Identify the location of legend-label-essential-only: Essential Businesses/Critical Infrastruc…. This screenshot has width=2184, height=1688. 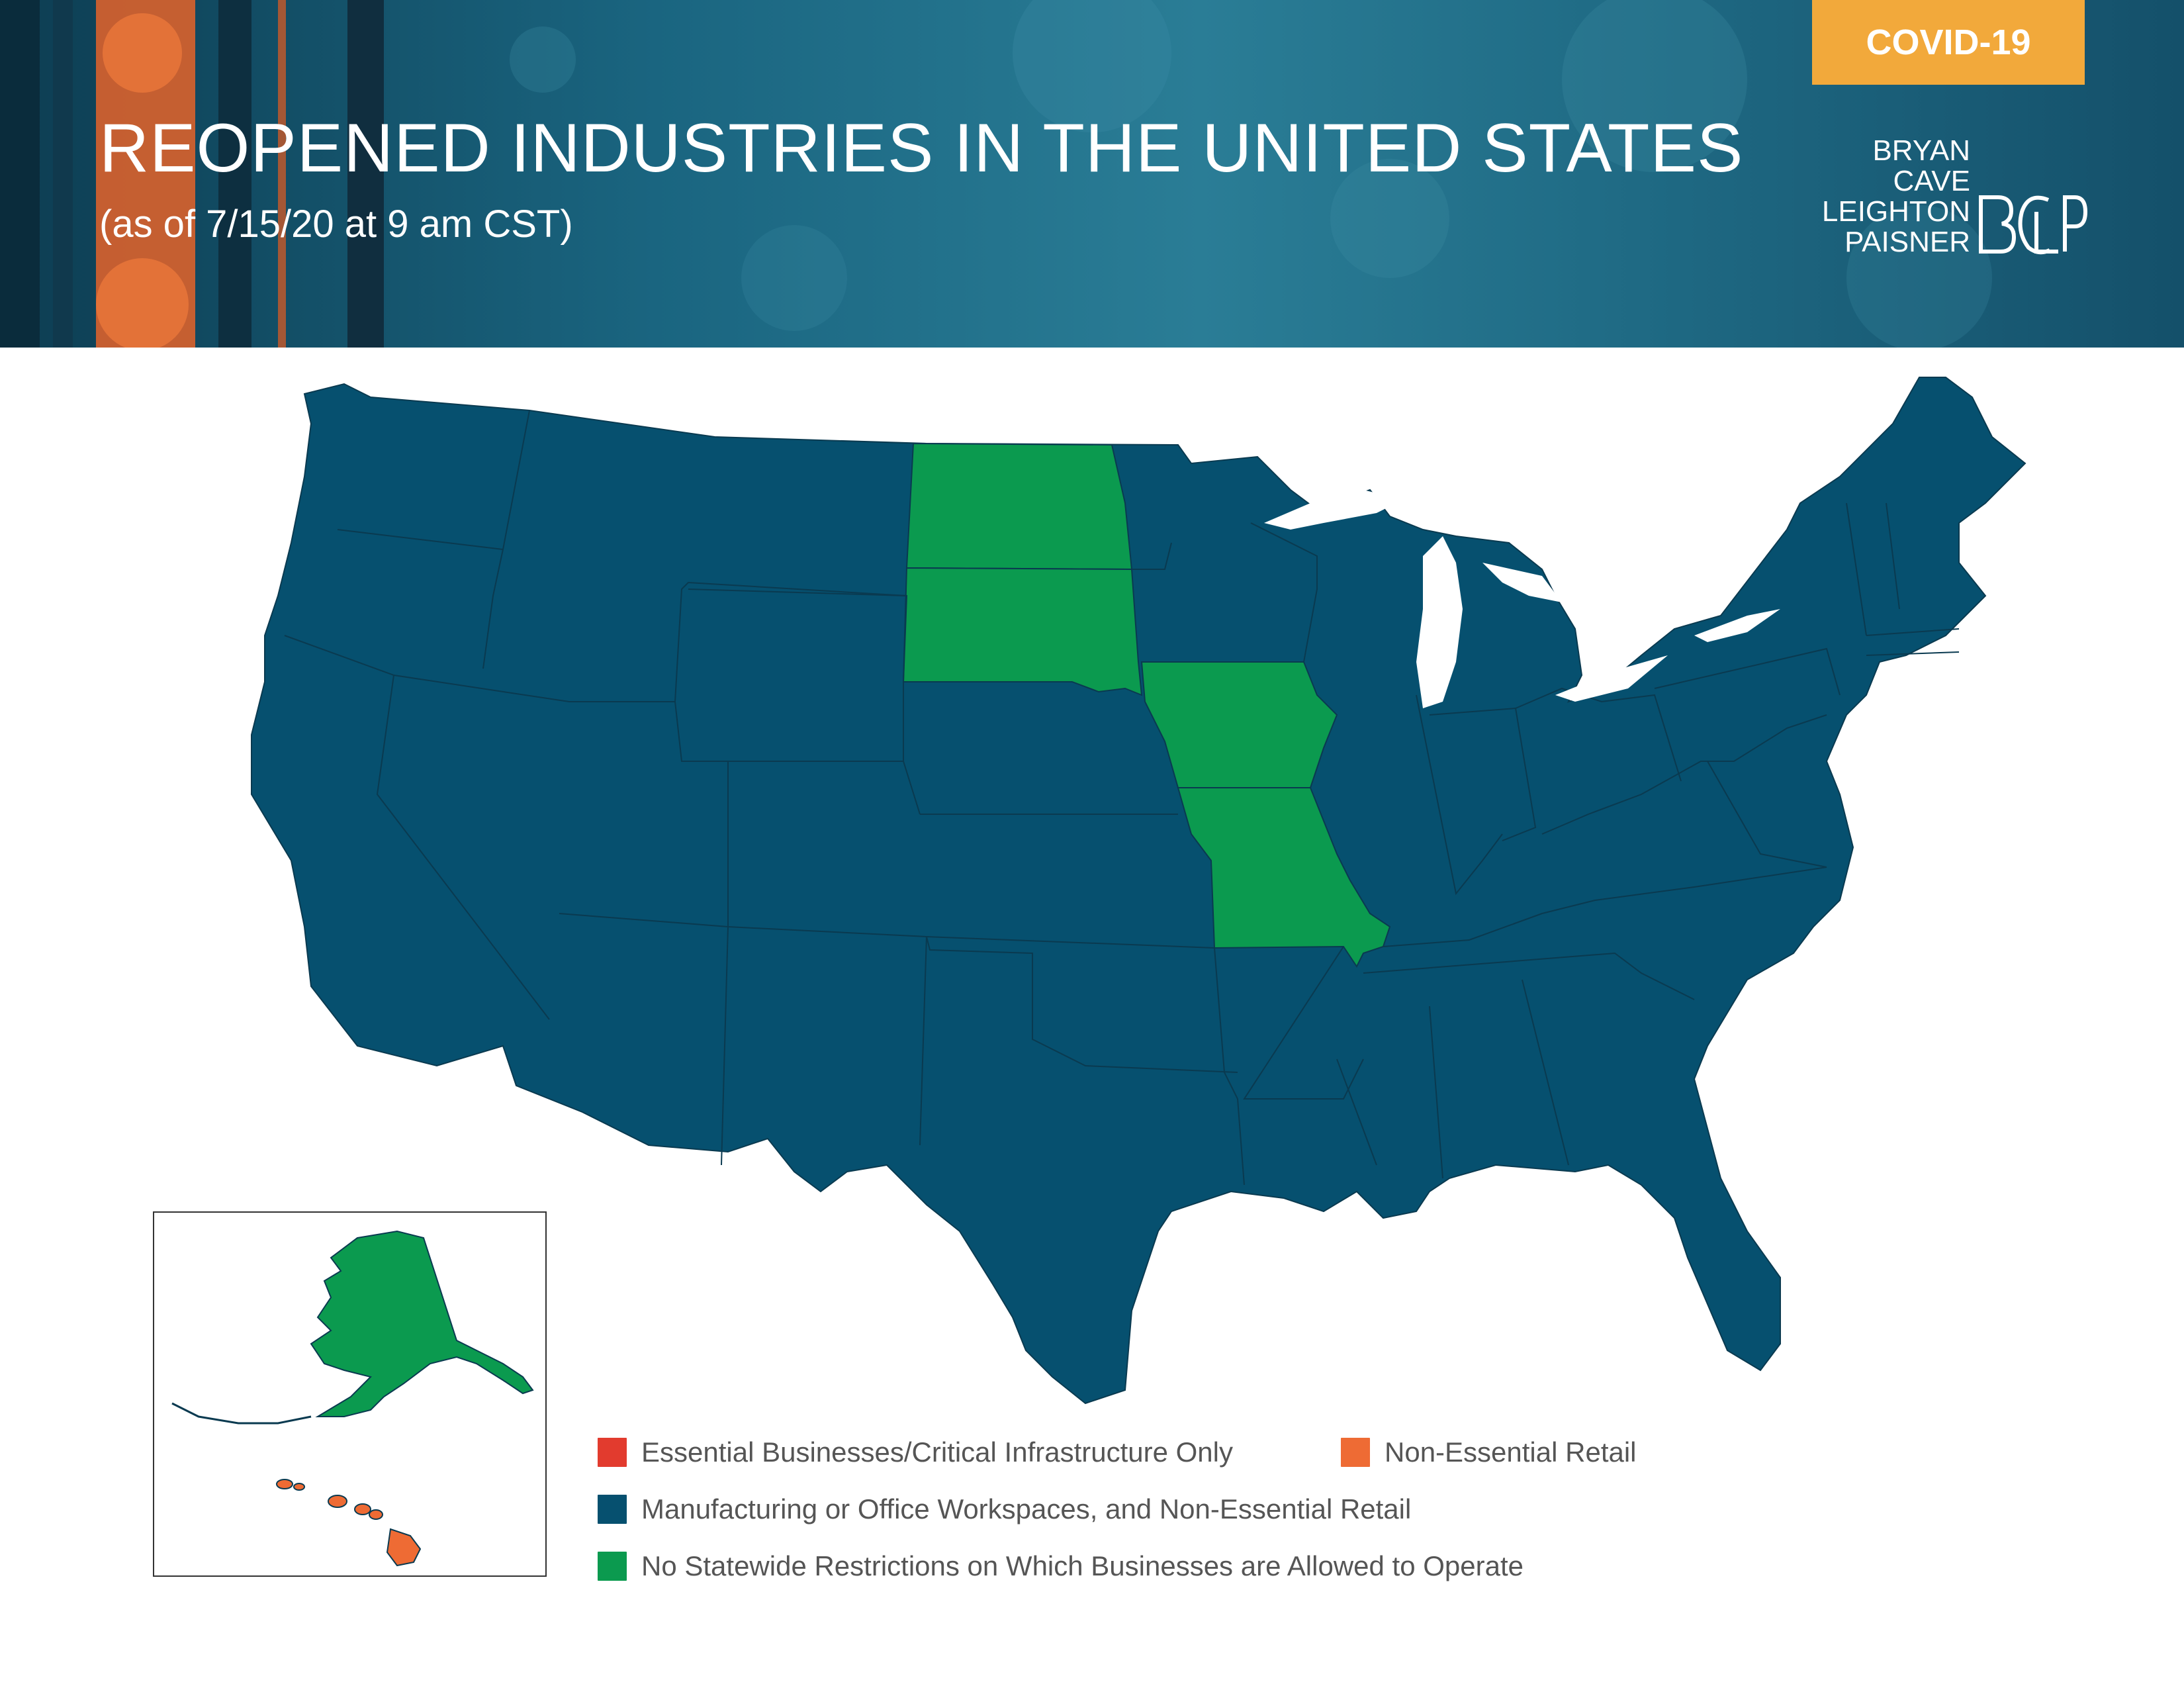
(937, 1452).